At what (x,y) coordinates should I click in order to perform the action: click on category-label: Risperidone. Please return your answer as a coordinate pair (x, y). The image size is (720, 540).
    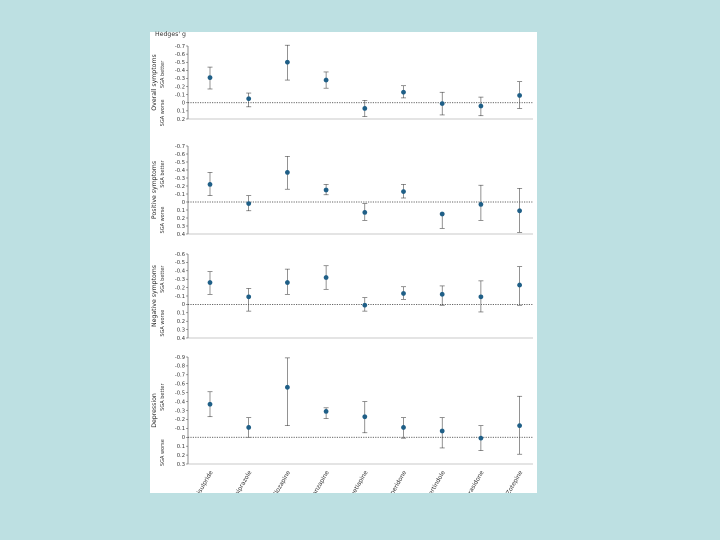
    Looking at the image, I should click on (396, 481).